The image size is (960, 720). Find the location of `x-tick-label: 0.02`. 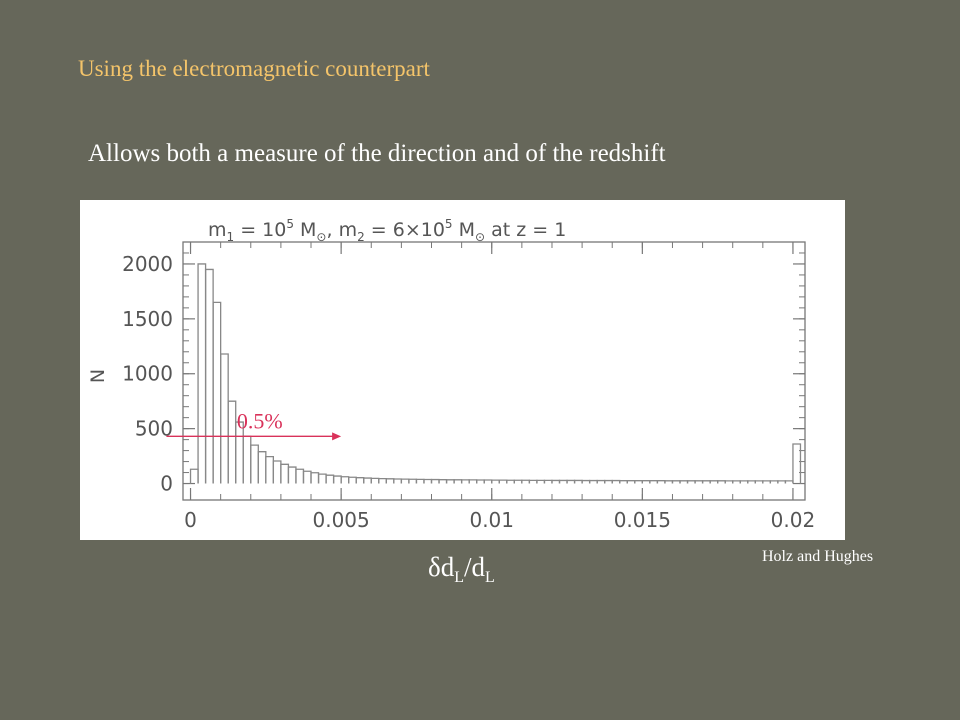

x-tick-label: 0.02 is located at coordinates (793, 520).